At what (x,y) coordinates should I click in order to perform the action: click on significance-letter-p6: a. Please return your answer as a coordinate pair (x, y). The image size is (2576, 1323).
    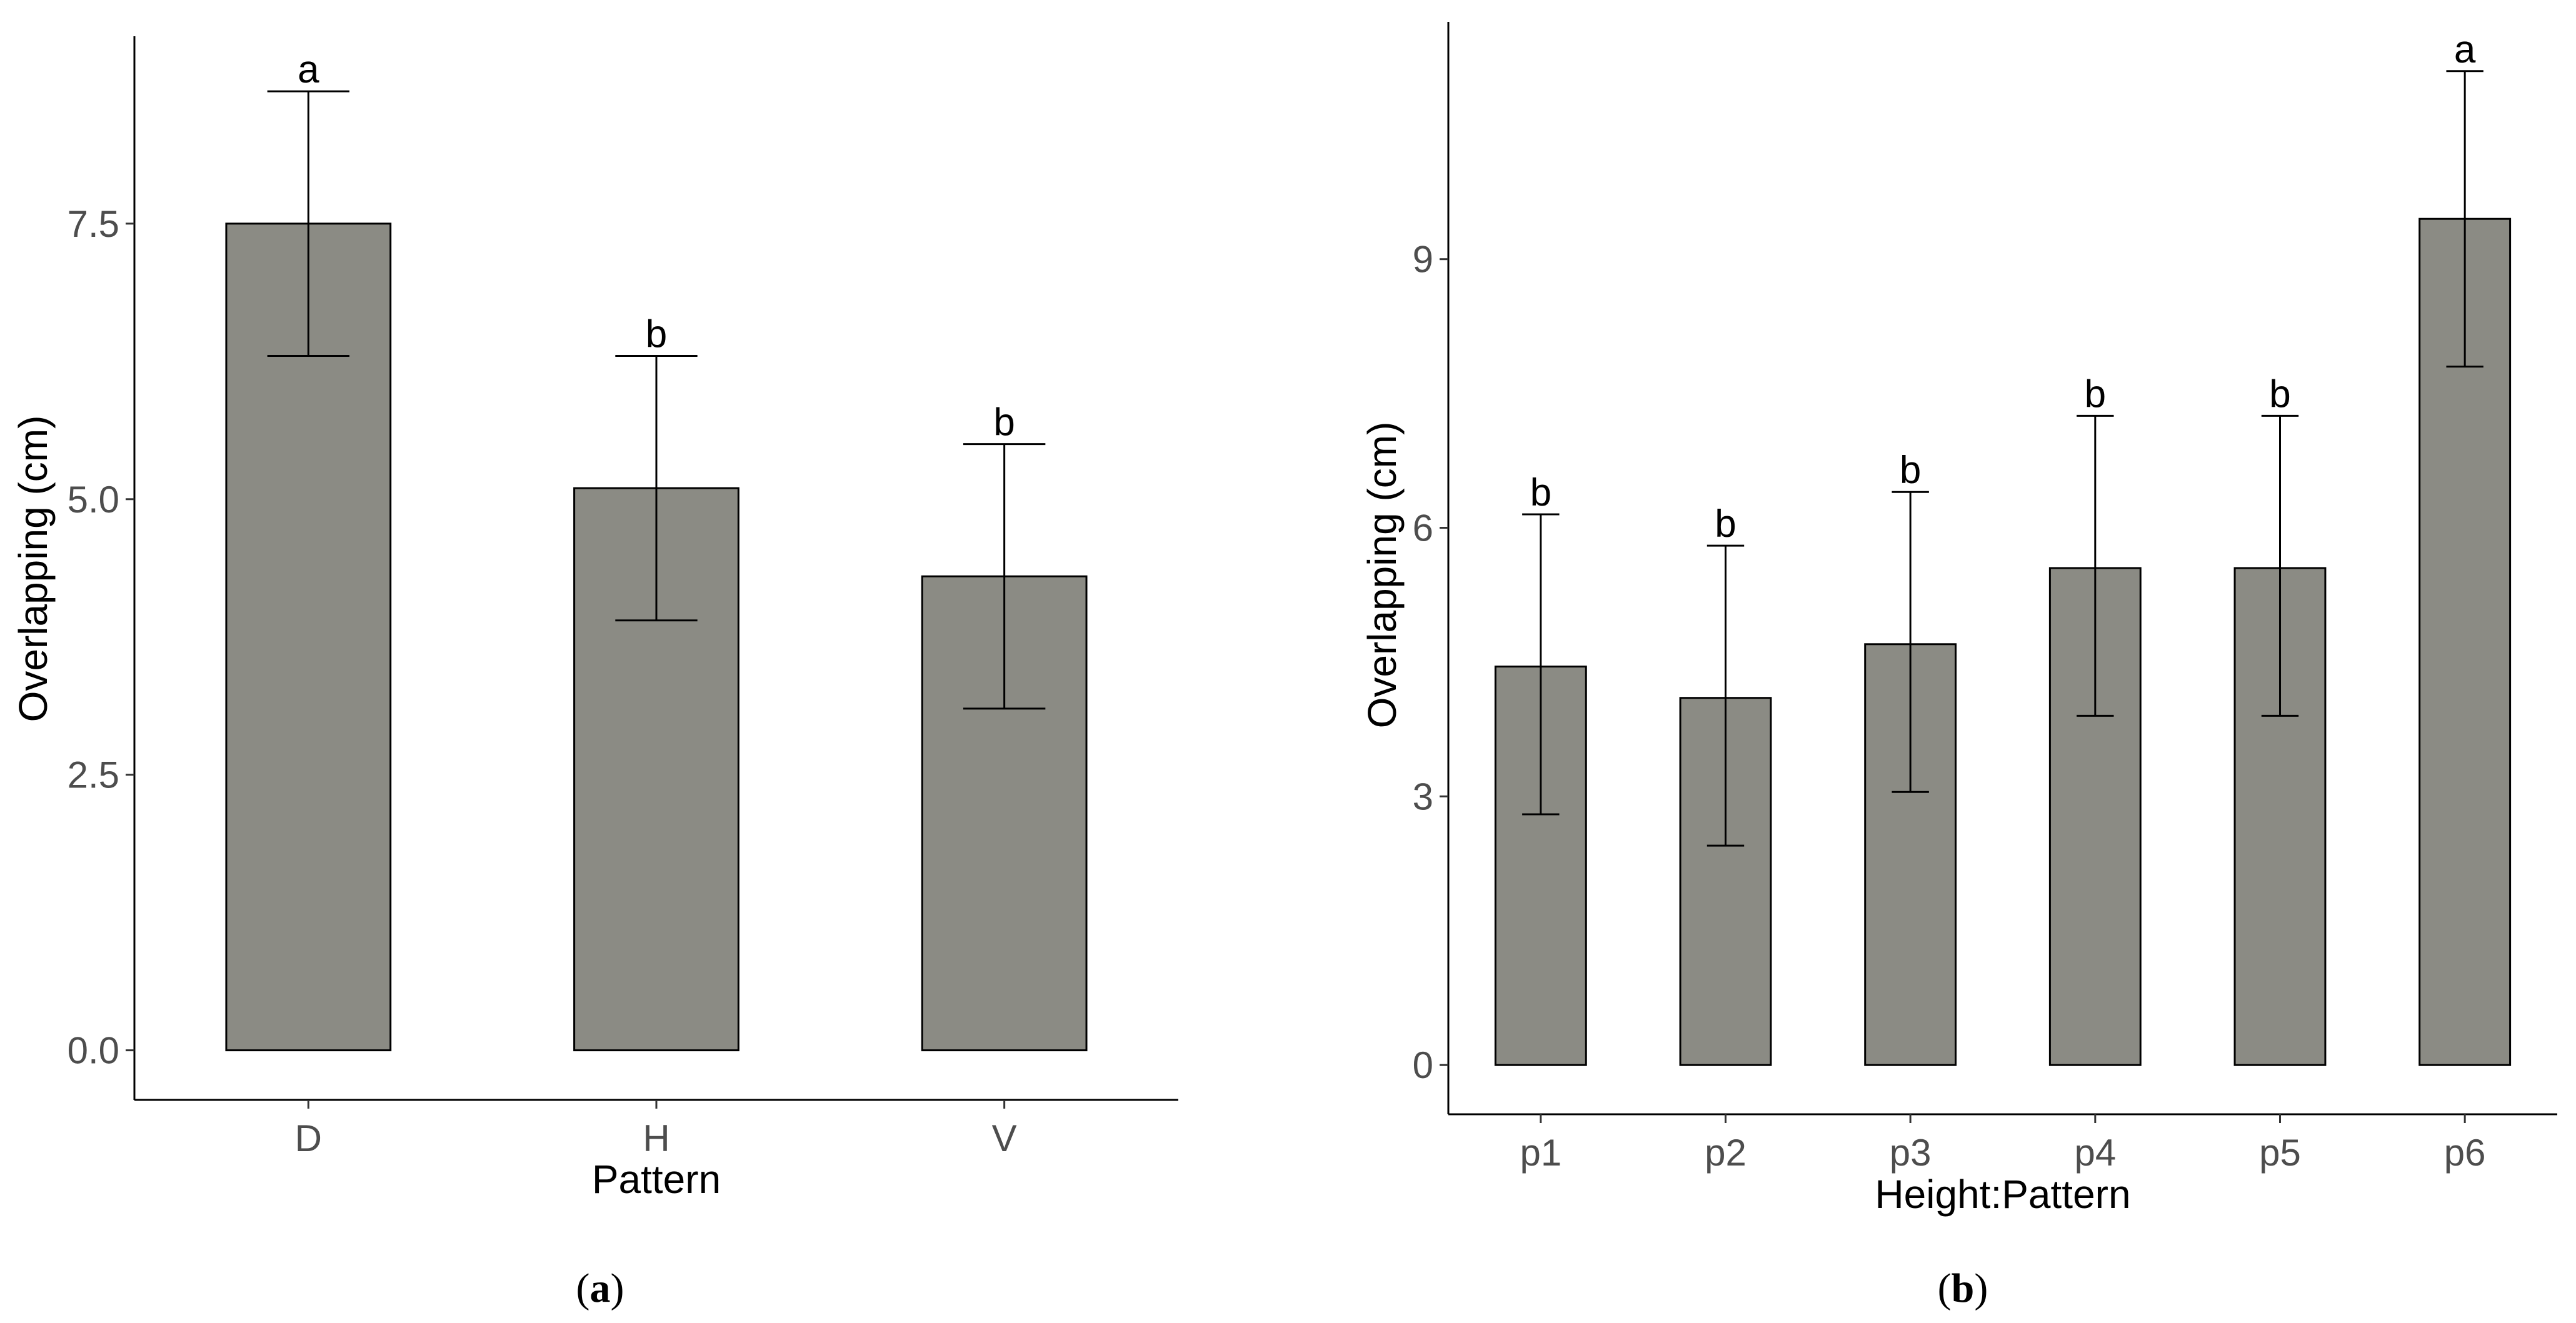
    Looking at the image, I should click on (2465, 49).